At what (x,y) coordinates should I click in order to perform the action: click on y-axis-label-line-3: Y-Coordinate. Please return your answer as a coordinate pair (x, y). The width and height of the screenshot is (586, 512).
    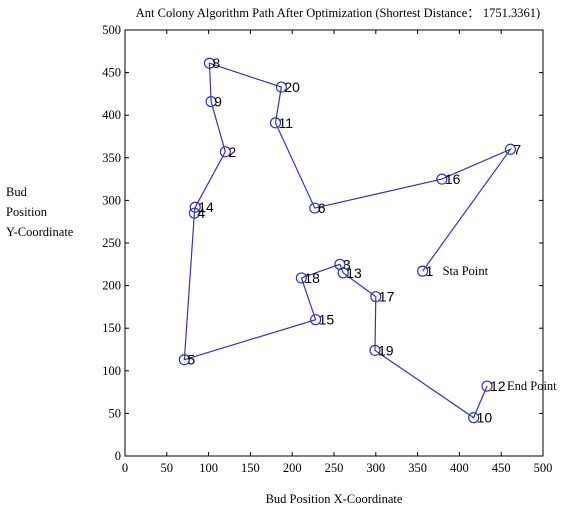
    Looking at the image, I should click on (40, 232).